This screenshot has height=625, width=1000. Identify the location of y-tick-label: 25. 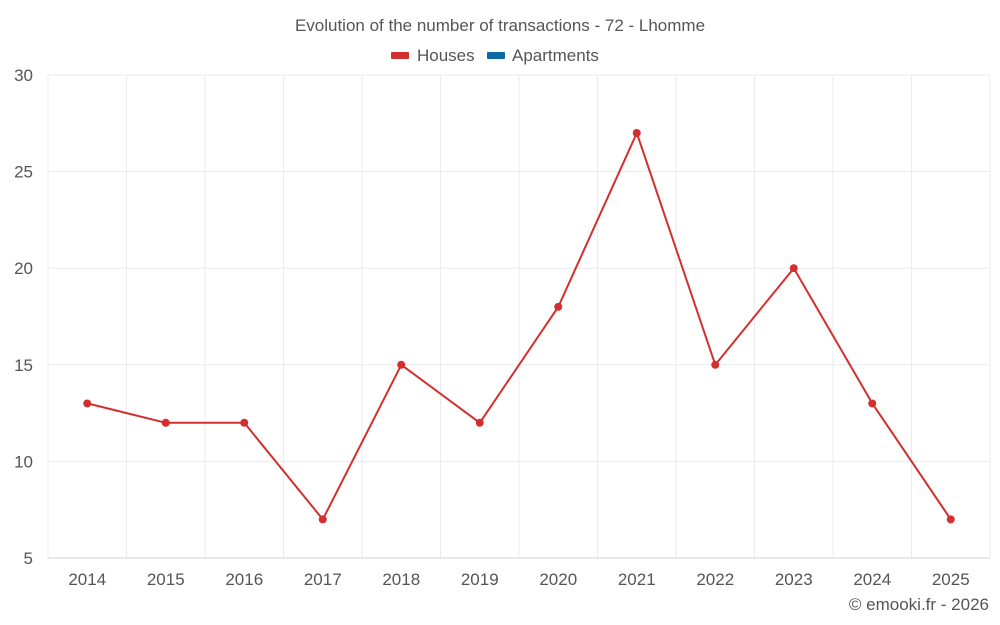
(23, 172).